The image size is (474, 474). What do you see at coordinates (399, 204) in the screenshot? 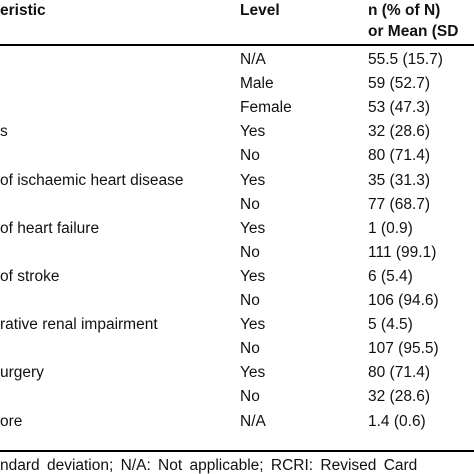
I see `cell-value: 77 (68.7)` at bounding box center [399, 204].